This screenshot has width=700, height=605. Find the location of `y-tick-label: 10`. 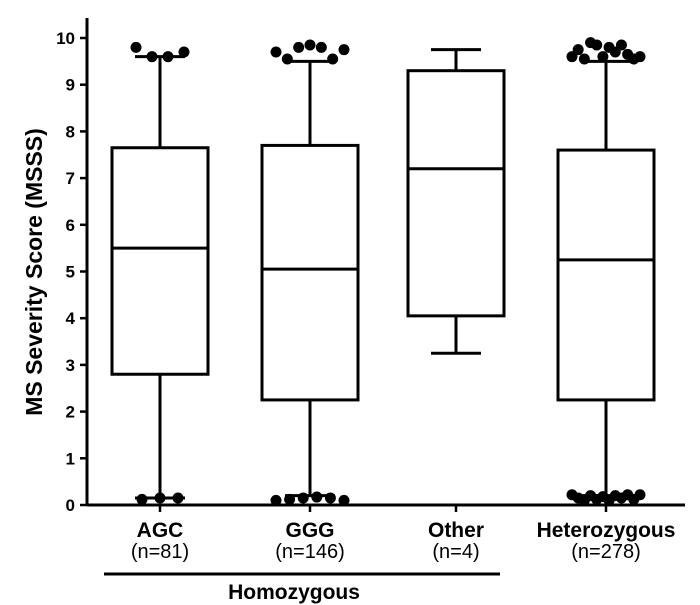

y-tick-label: 10 is located at coordinates (65, 38).